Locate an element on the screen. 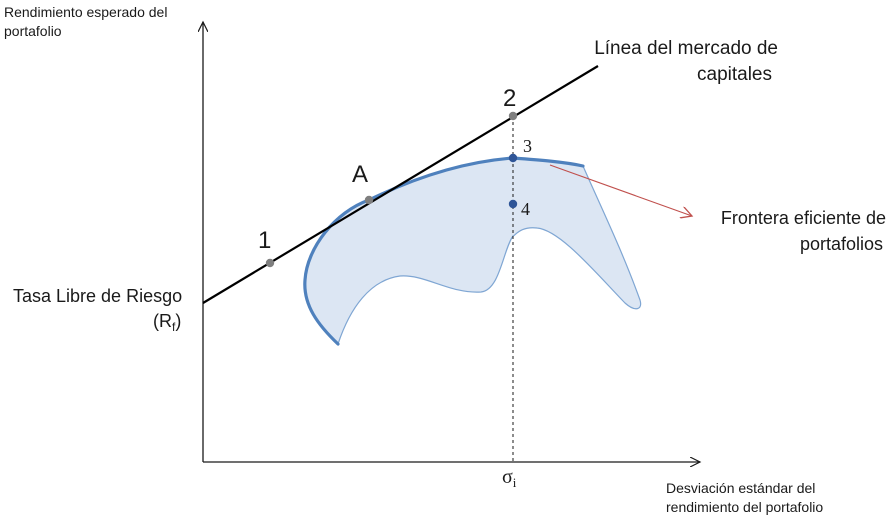  y-axis-label-line1: Rendimiento esperado del is located at coordinates (85, 12).